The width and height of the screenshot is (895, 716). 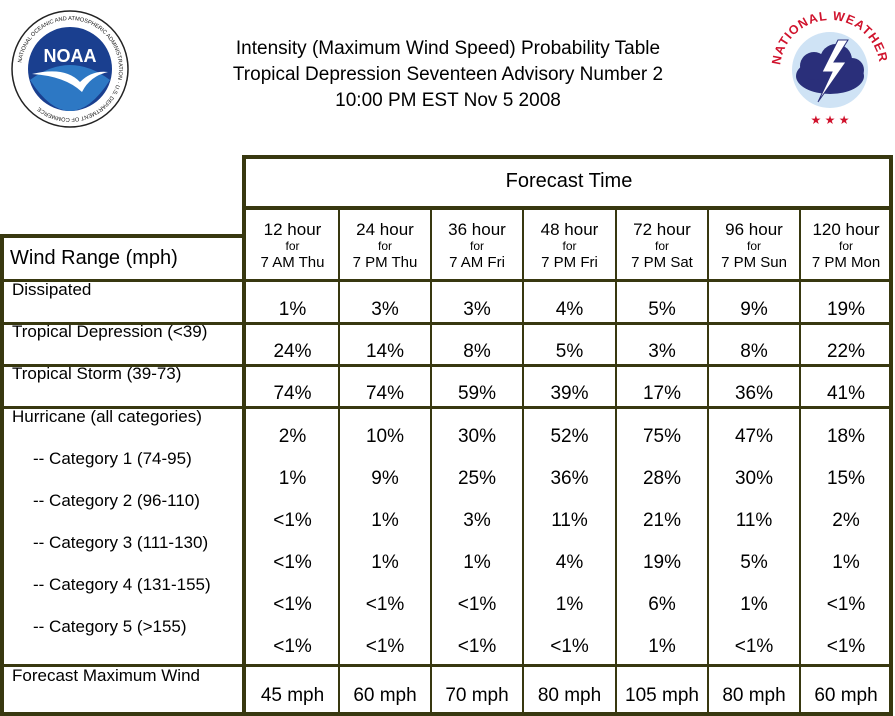 I want to click on column-header-hour: 12 hour, so click(x=292, y=229).